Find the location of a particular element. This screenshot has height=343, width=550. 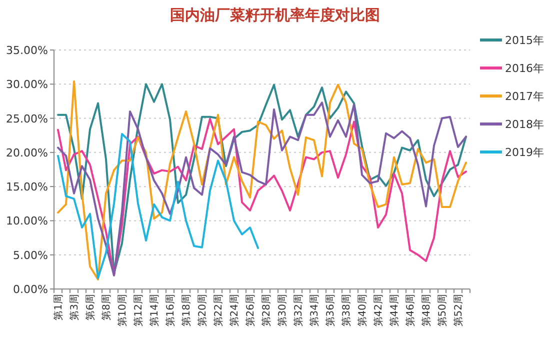

x-tick-label: 第36周 is located at coordinates (330, 310).